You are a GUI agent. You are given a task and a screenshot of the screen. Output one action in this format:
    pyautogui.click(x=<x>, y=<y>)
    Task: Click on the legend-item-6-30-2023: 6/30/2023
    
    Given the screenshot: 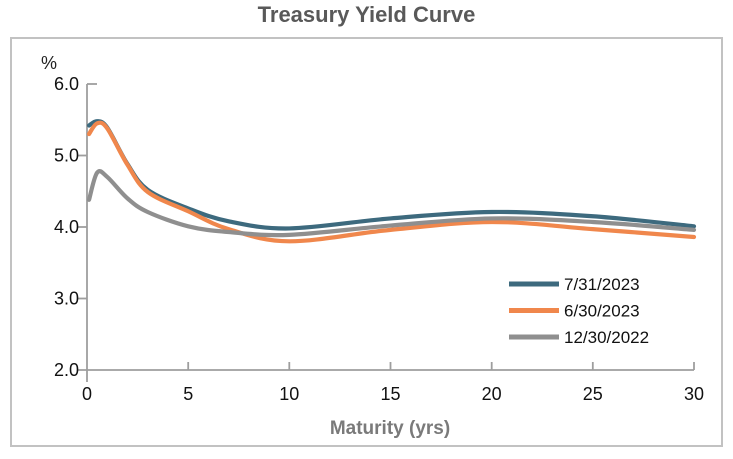 What is the action you would take?
    pyautogui.click(x=574, y=311)
    